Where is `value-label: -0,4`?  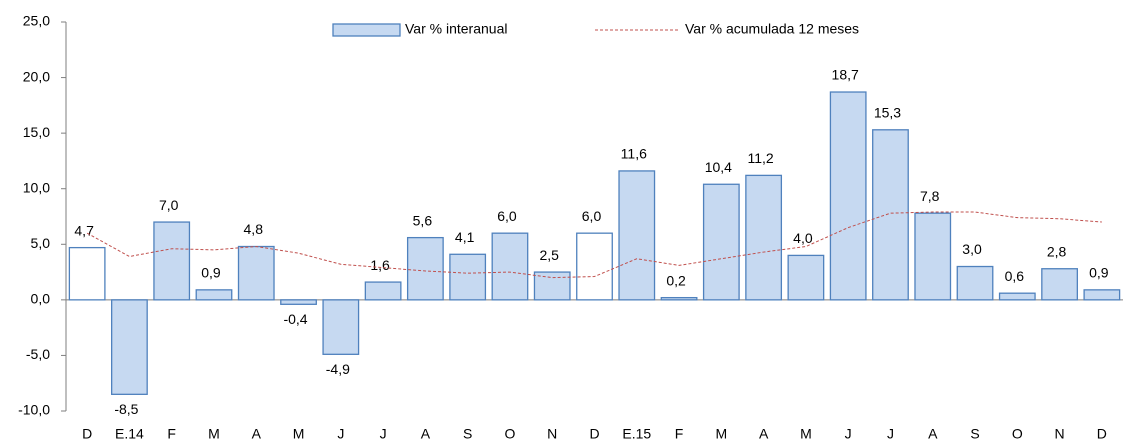
value-label: -0,4 is located at coordinates (295, 319).